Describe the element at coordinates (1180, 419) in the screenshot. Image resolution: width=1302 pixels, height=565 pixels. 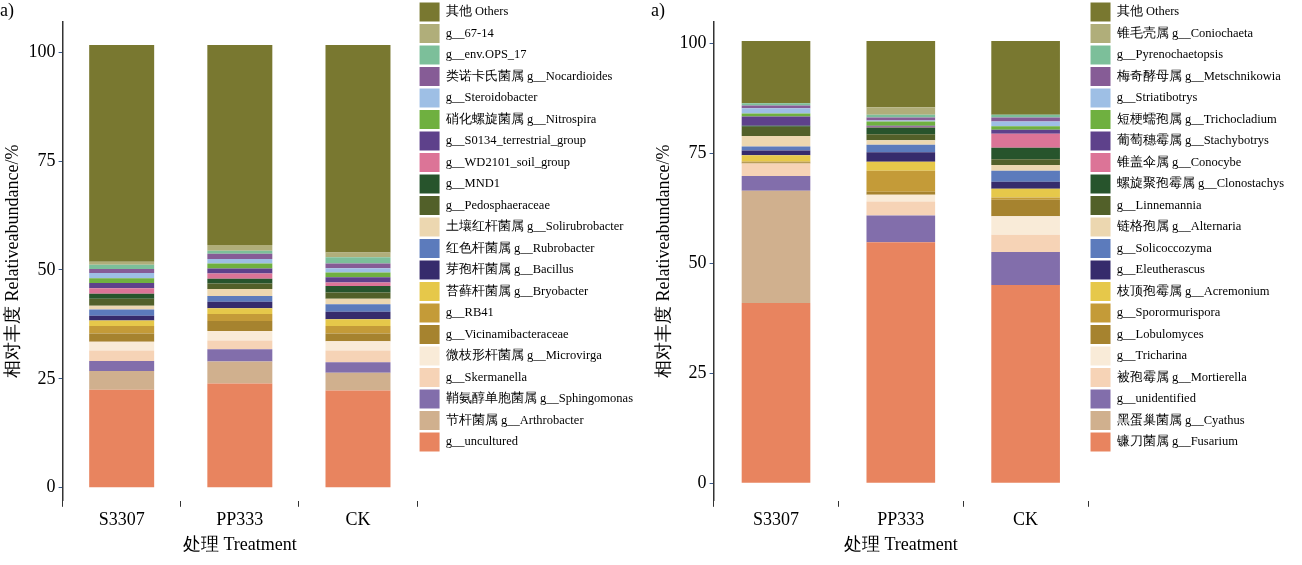
I see `legend-label: 黑蛋巢菌属 g__Cyathus` at that location.